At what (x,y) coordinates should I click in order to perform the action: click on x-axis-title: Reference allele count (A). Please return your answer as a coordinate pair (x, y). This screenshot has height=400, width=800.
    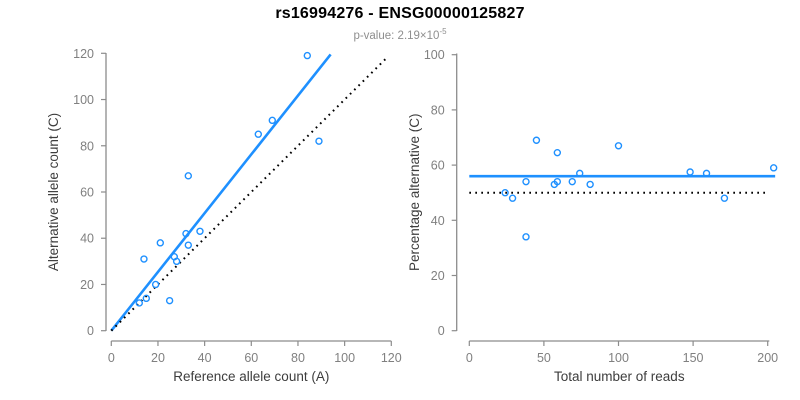
    Looking at the image, I should click on (251, 376).